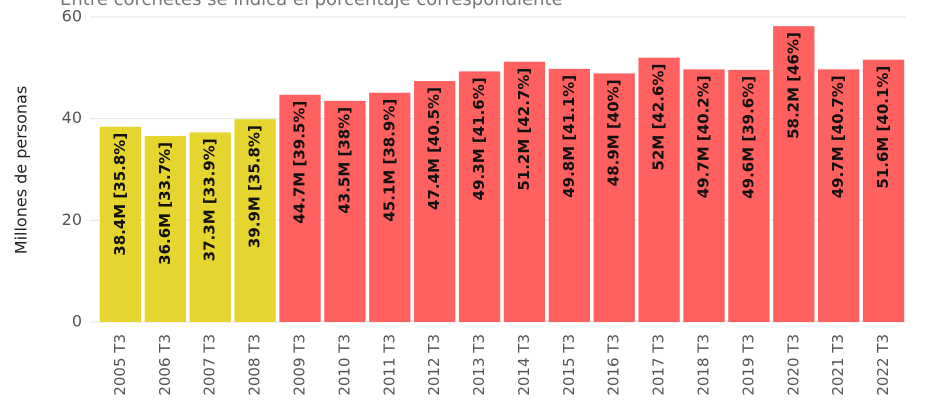 This screenshot has width=930, height=416. What do you see at coordinates (614, 365) in the screenshot?
I see `x-tick-label: 2016 T3` at bounding box center [614, 365].